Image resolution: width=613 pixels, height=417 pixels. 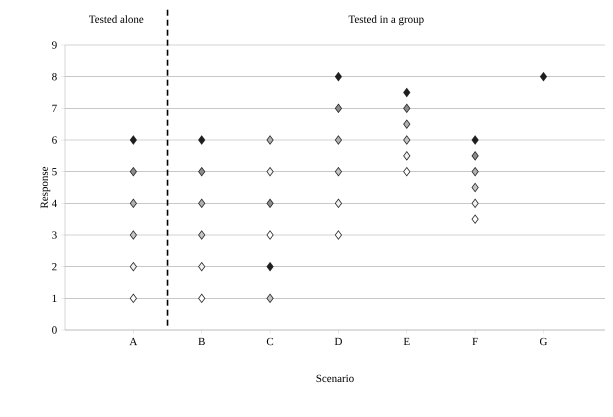 What do you see at coordinates (116, 19) in the screenshot?
I see `text: Tested alone` at bounding box center [116, 19].